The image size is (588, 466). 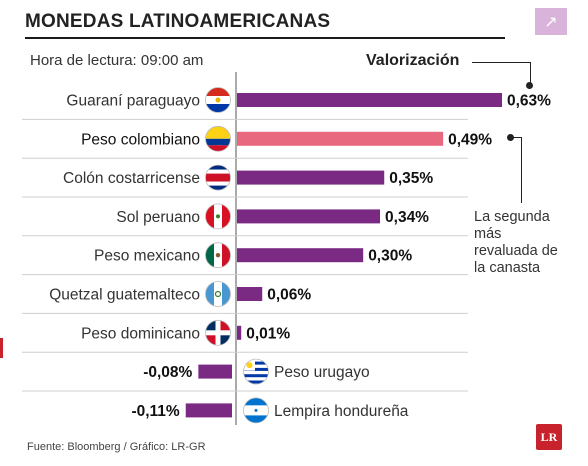 I want to click on value-label: -0,08%, so click(x=167, y=372).